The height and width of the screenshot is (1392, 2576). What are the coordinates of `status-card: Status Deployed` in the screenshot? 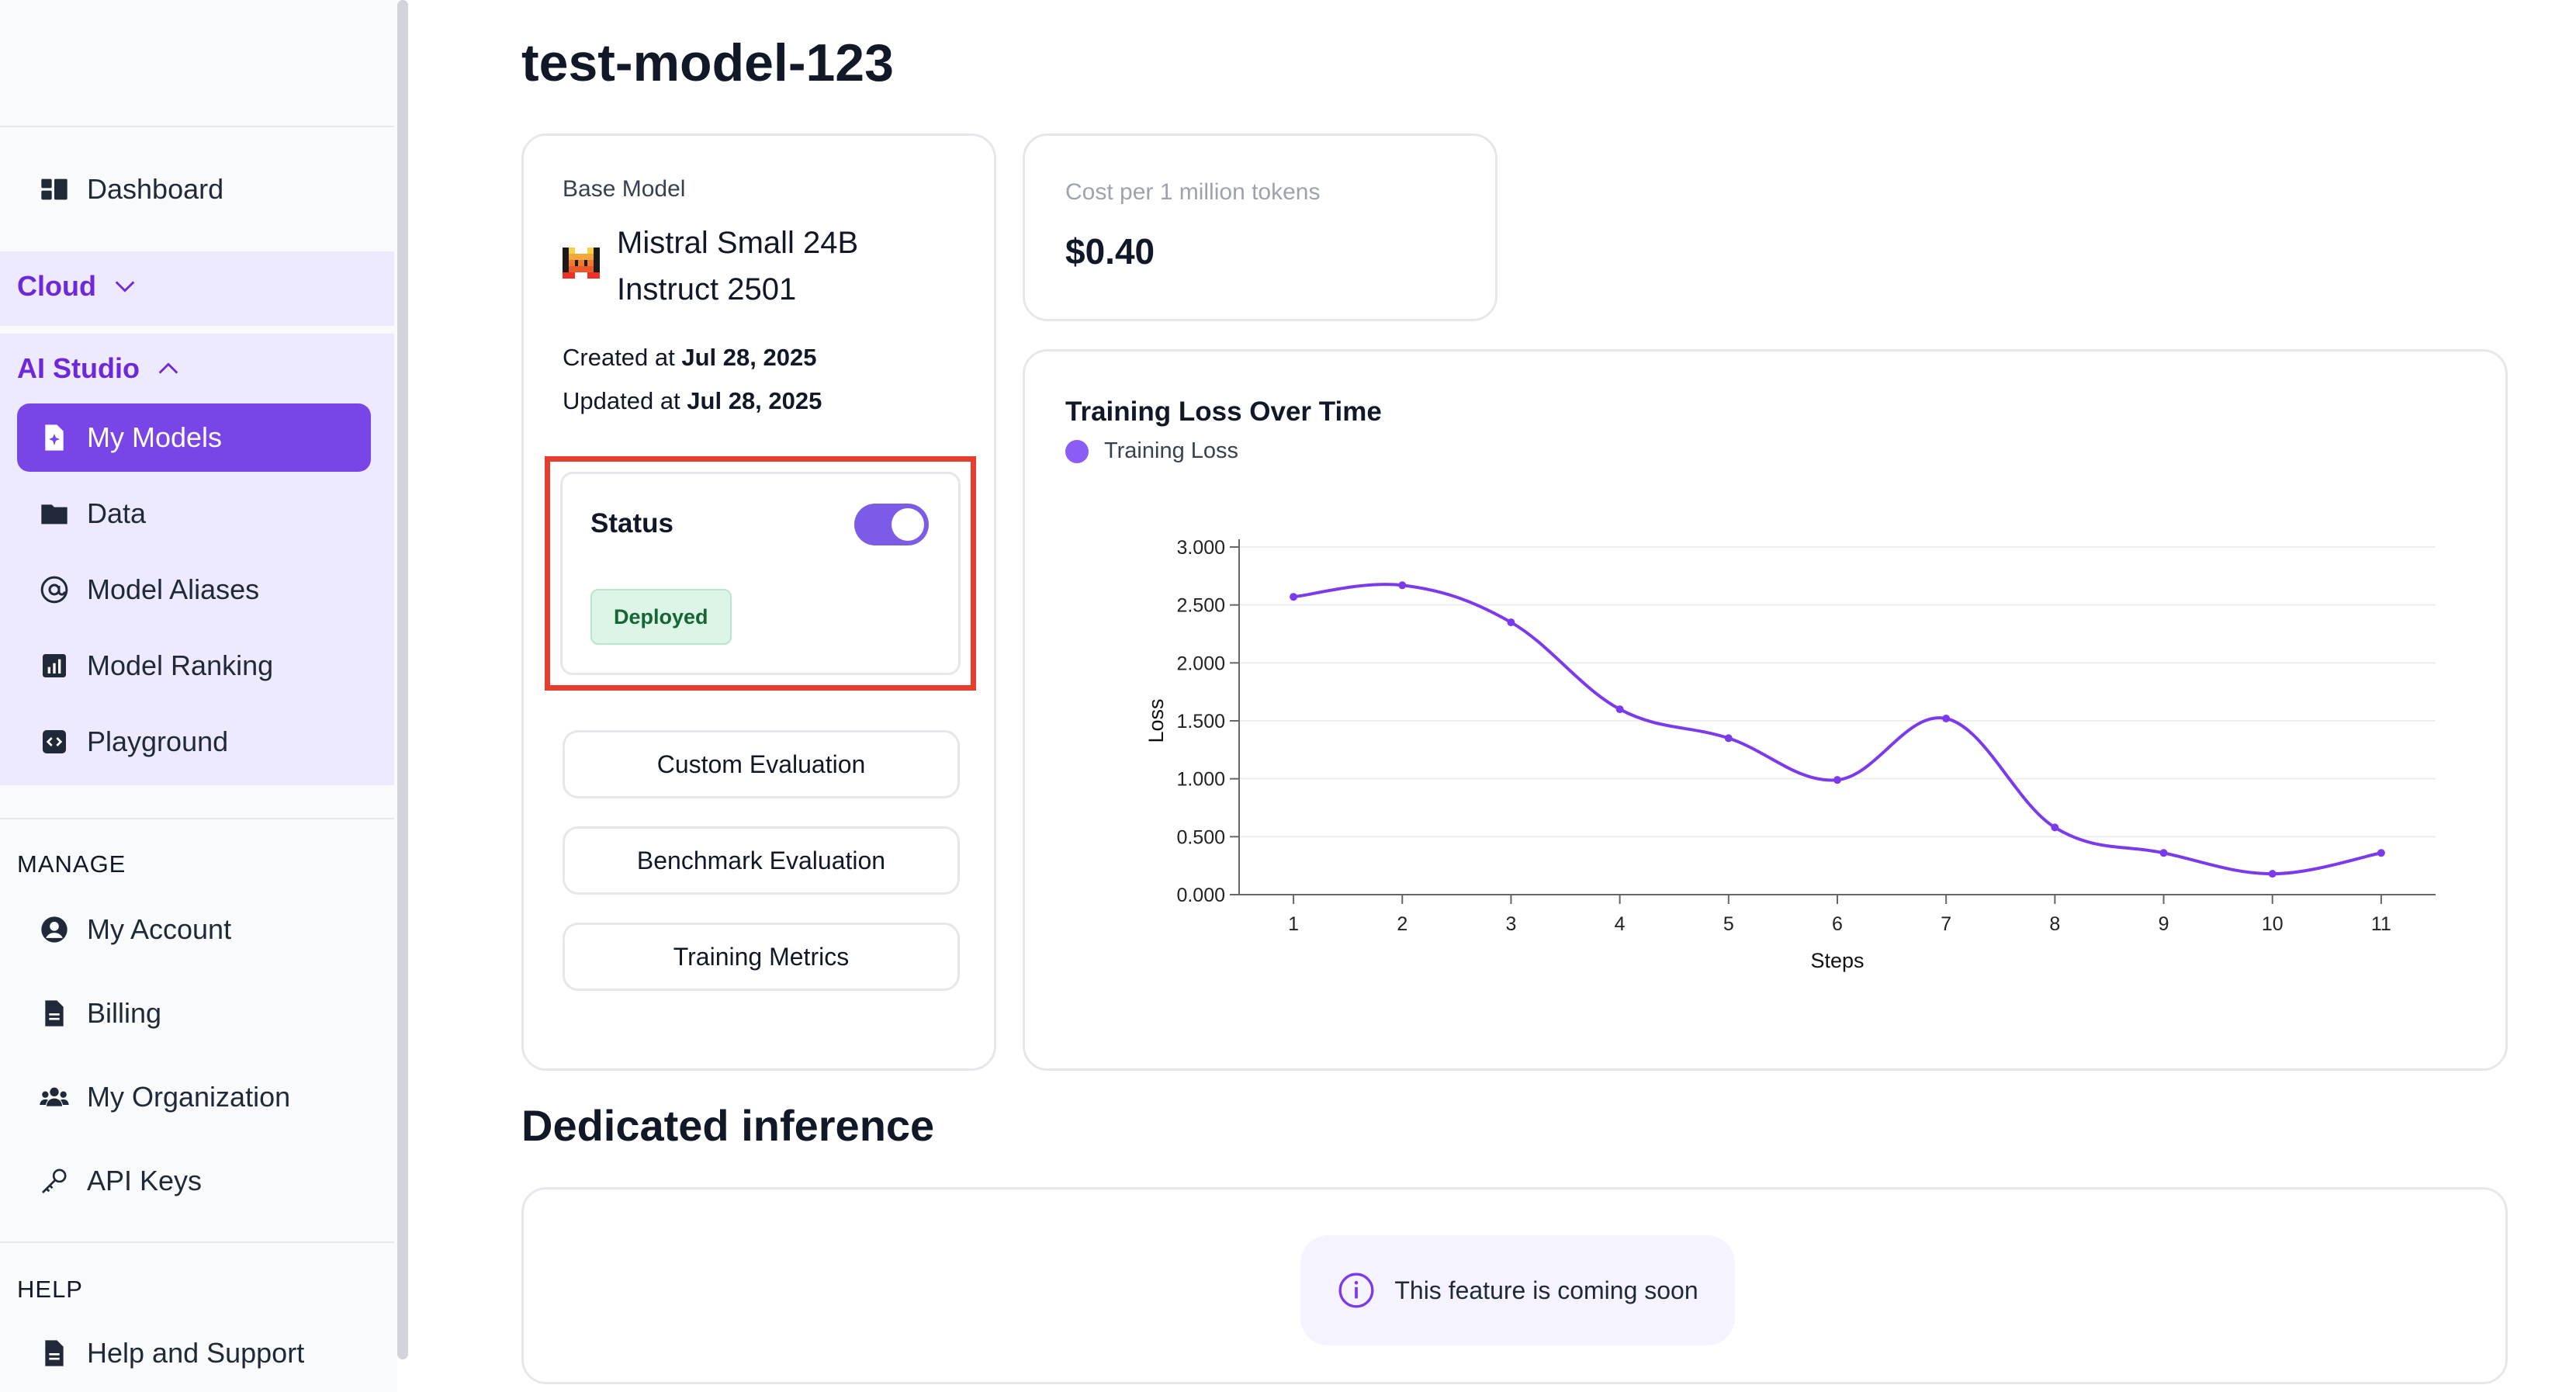 It's located at (760, 573).